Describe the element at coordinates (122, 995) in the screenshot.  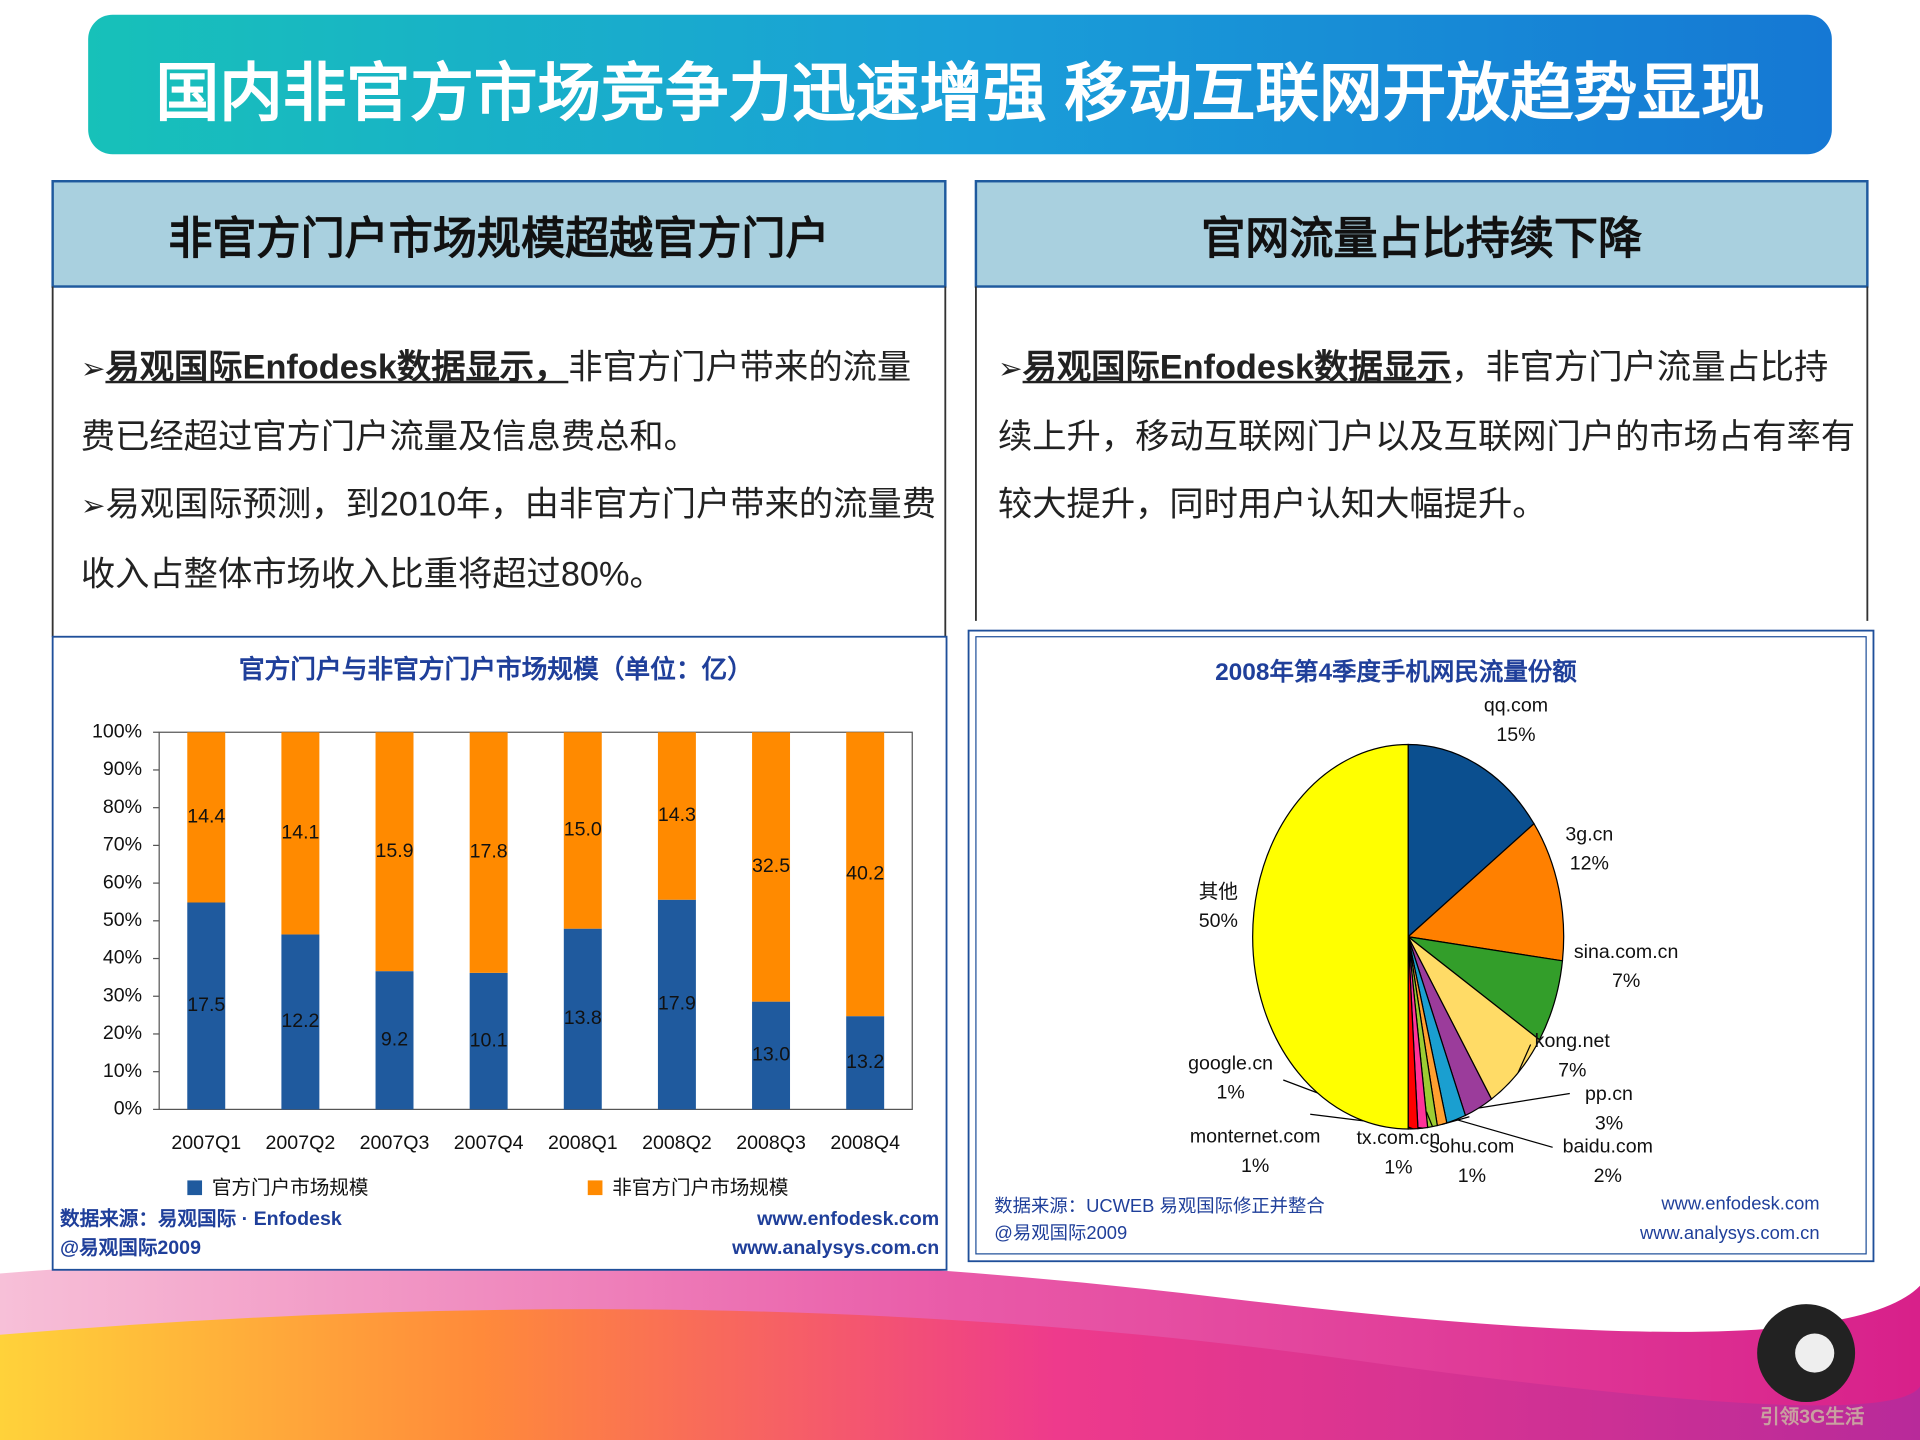
I see `y-tick-label: 30%` at that location.